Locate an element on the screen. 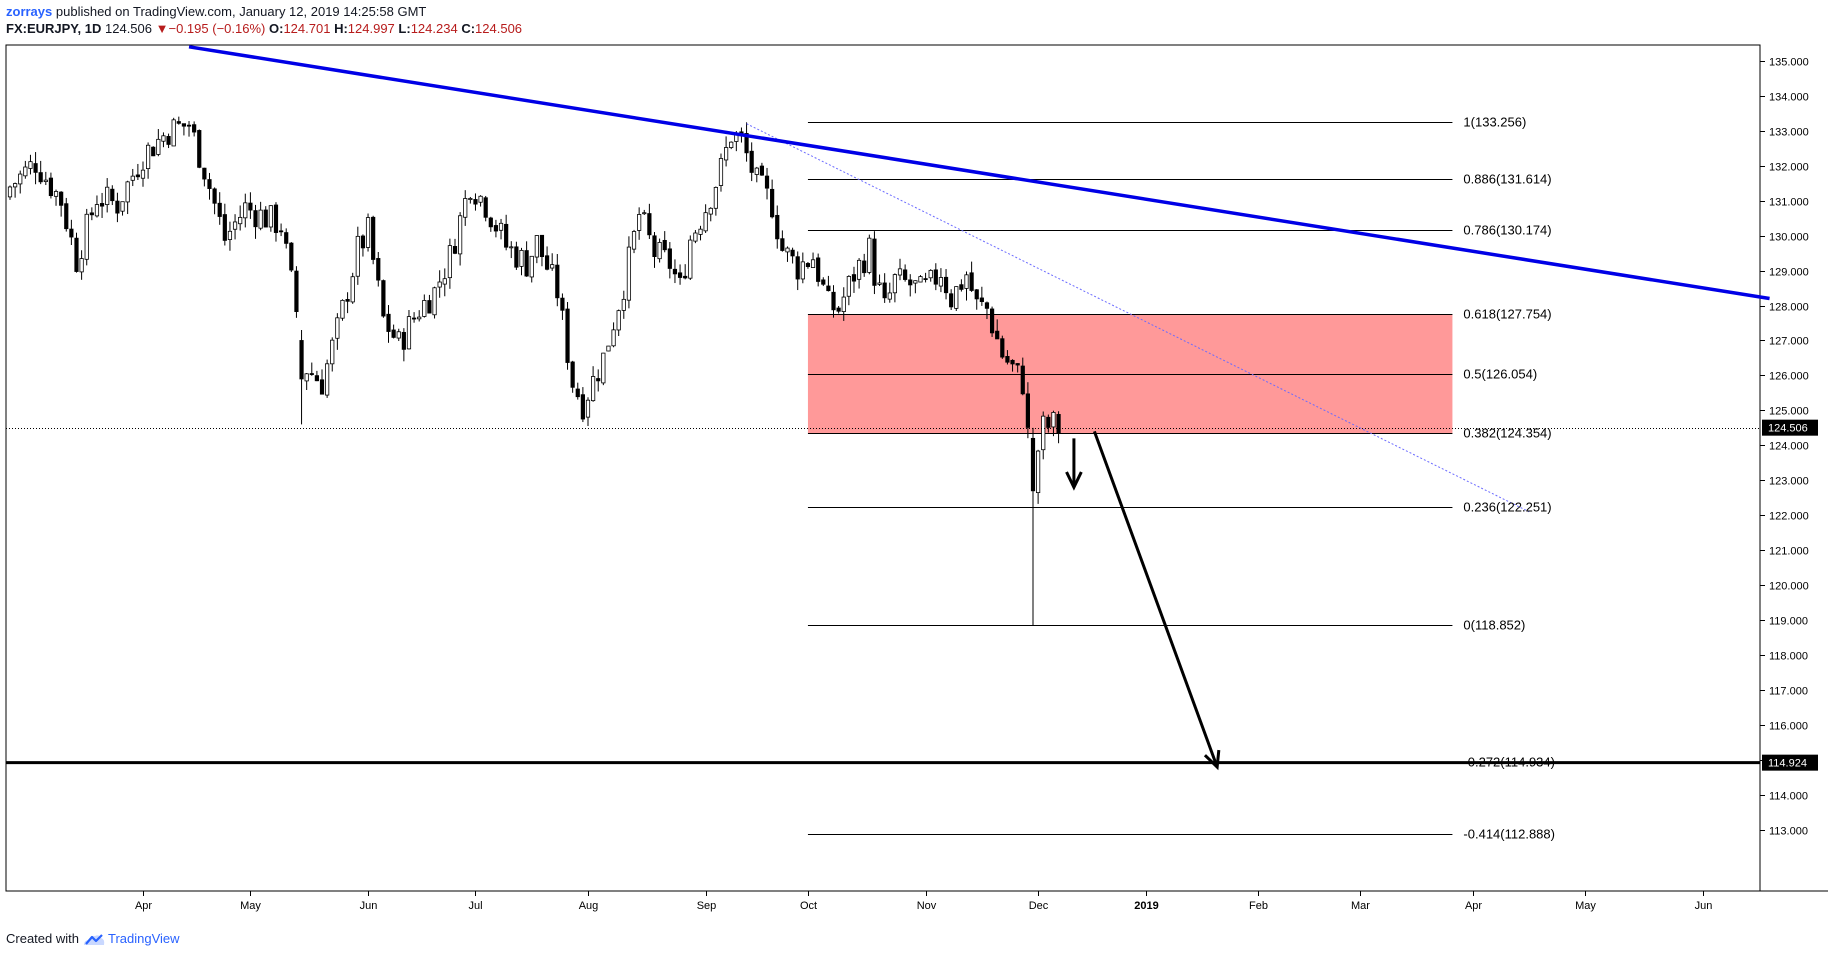  last-price: 124.506 is located at coordinates (128, 28).